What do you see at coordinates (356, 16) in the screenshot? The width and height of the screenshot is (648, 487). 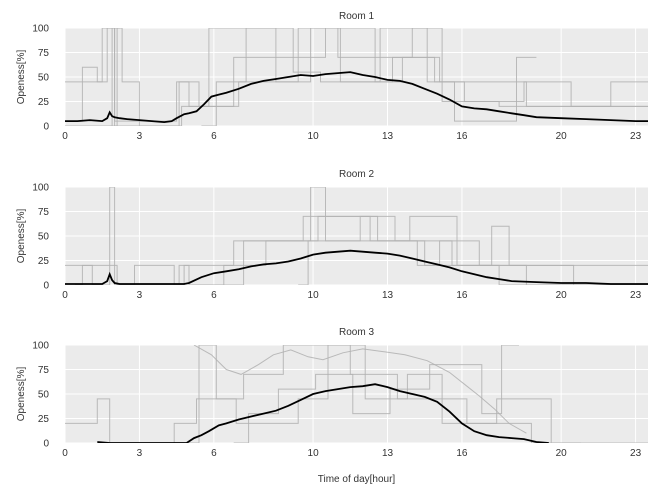 I see `chart-title: Room 1` at bounding box center [356, 16].